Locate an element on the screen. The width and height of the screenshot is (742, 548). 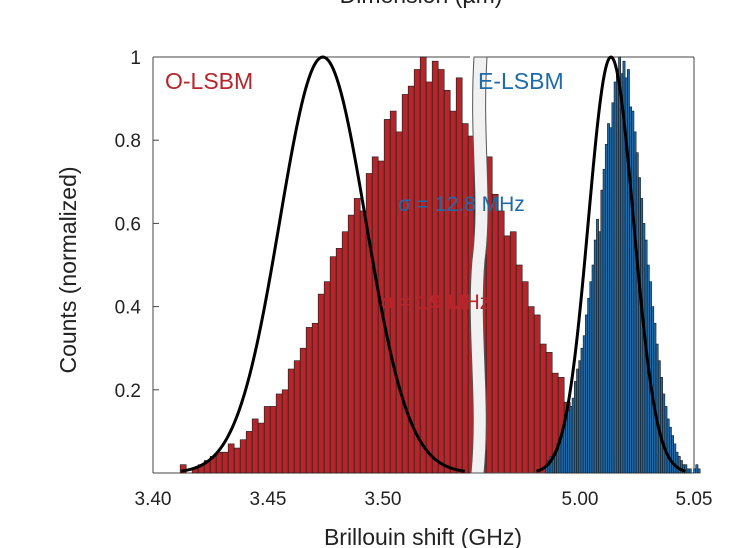
sigma-annotation-e: σ = 12.8 MHz is located at coordinates (461, 204).